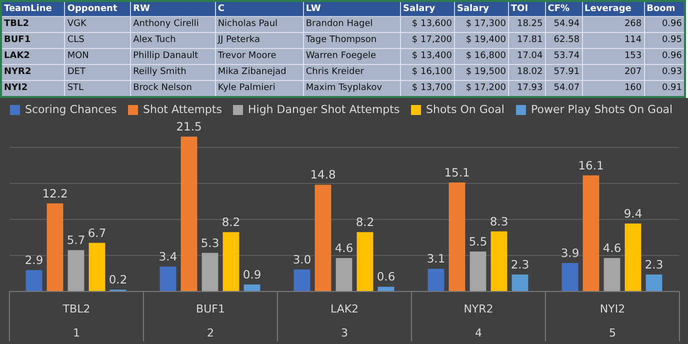 The height and width of the screenshot is (344, 688). I want to click on legend-label: Scoring Chances, so click(71, 109).